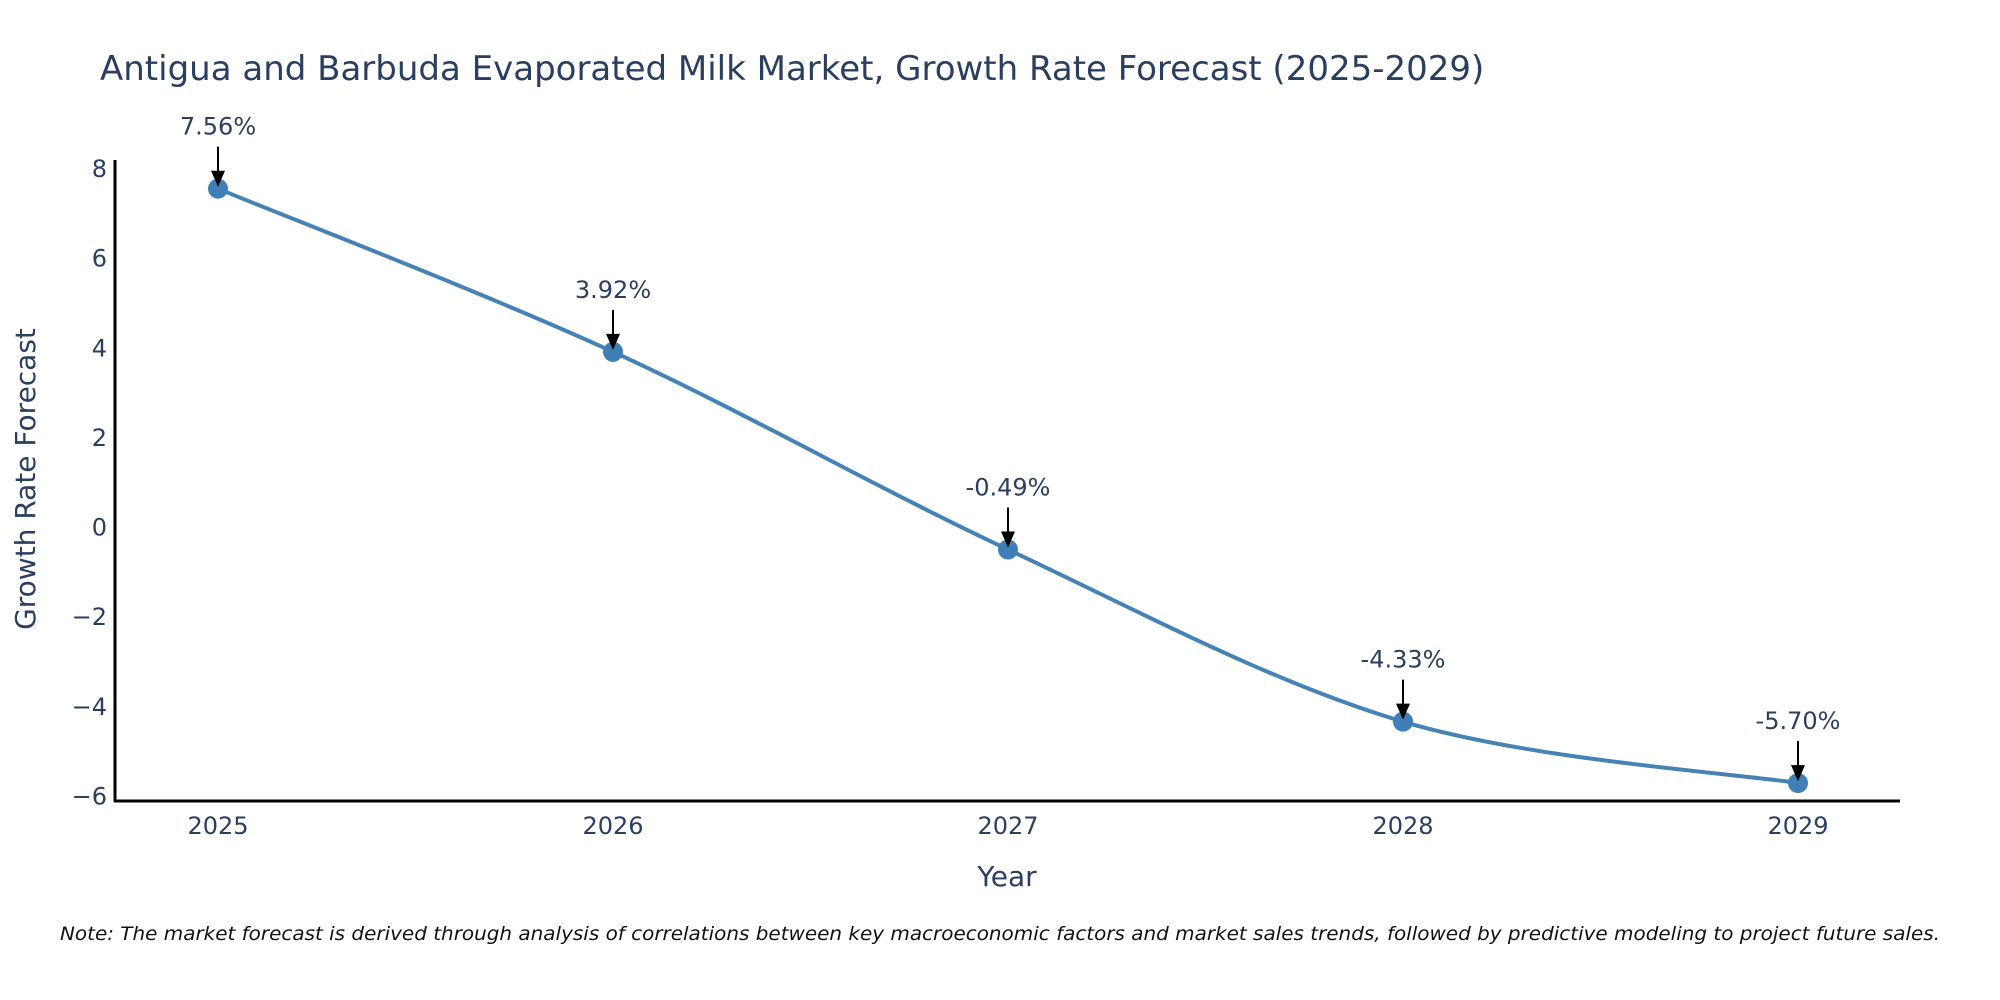  Describe the element at coordinates (1402, 826) in the screenshot. I see `x-tick-label: 2028` at that location.